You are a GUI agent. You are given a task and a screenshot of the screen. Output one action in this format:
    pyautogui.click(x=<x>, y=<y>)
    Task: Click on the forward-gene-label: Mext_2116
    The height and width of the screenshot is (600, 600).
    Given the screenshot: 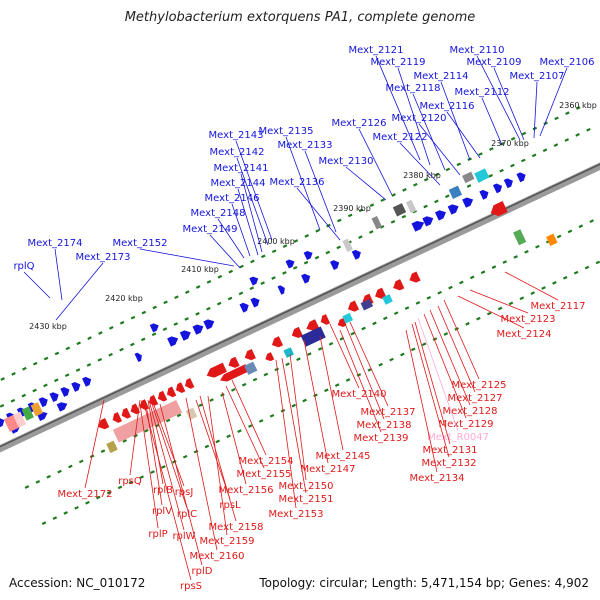 What is the action you would take?
    pyautogui.click(x=447, y=106)
    